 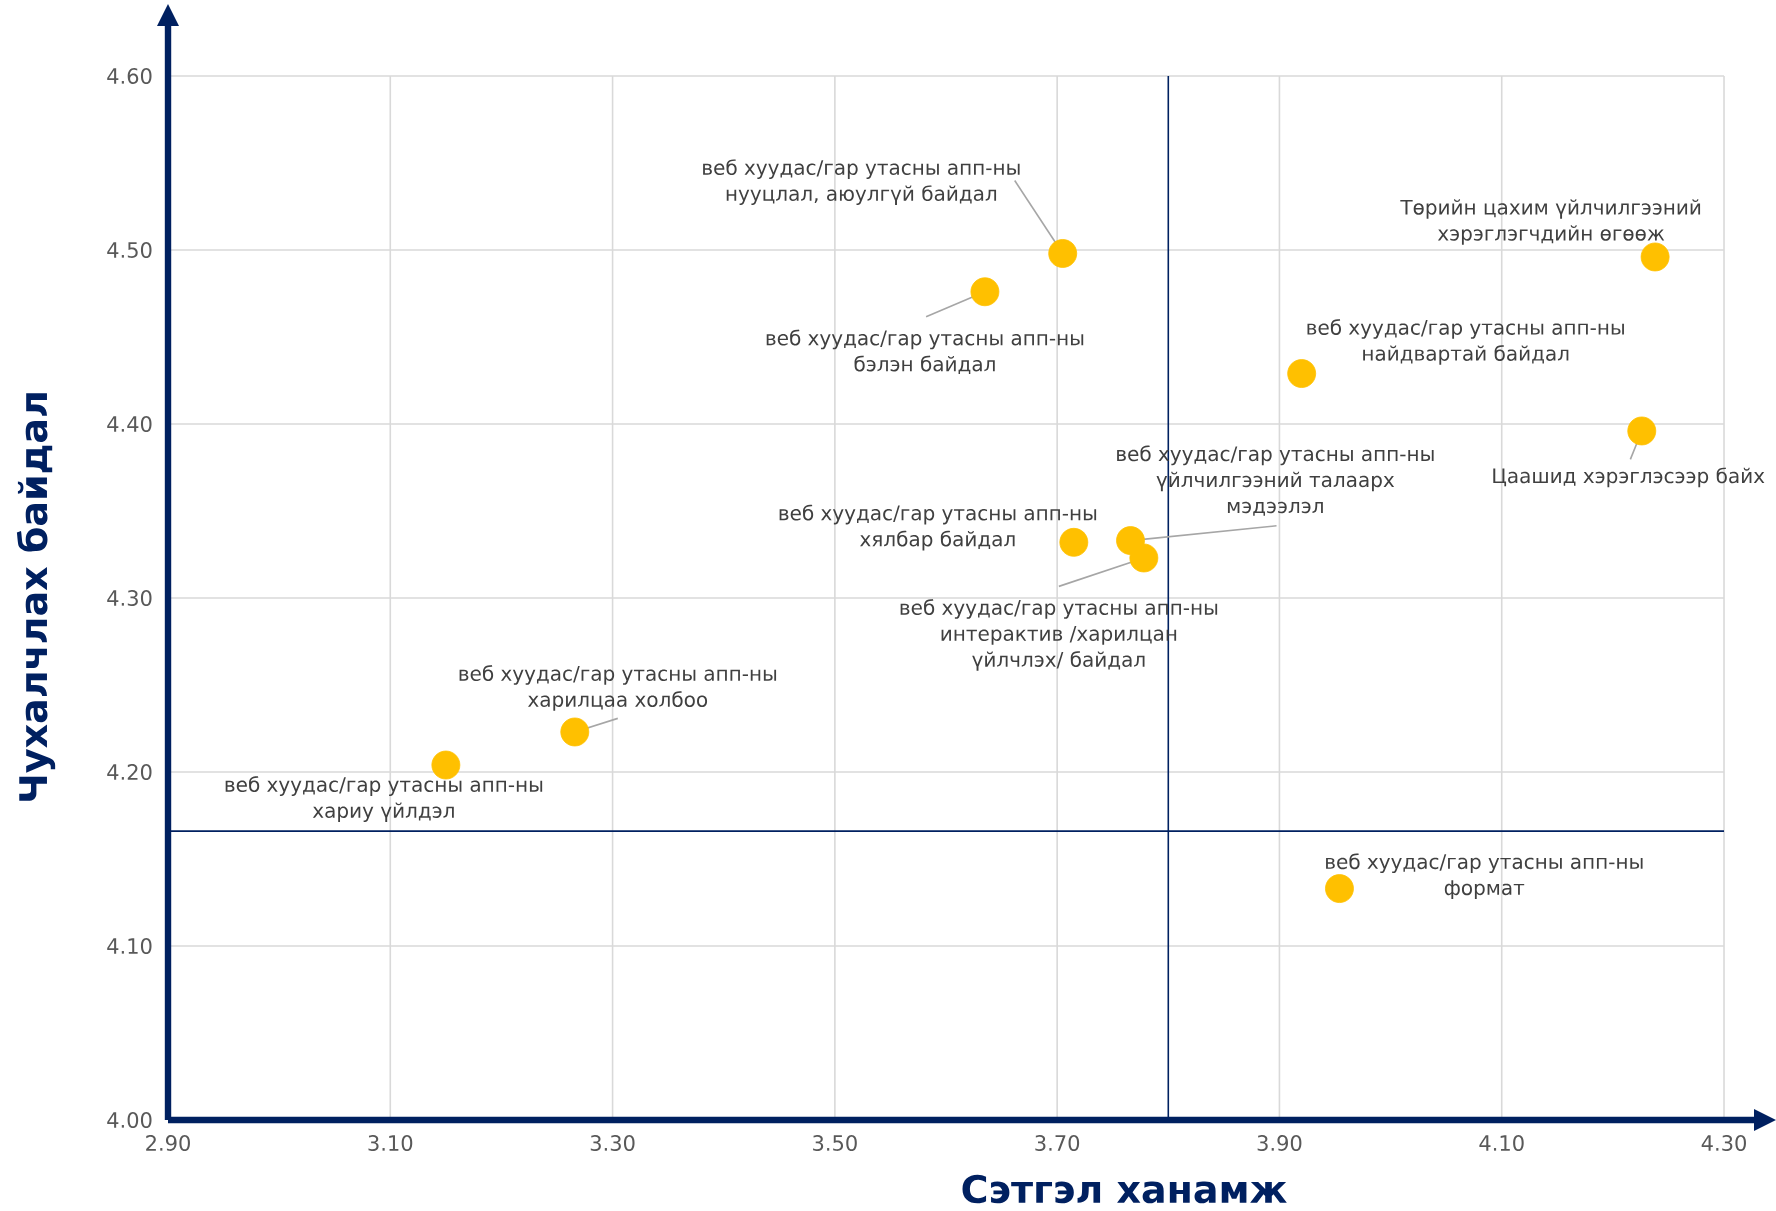 What do you see at coordinates (1465, 342) in the screenshot?
I see `annotation: веб хуудас/гар утасны апп-ны найдвартай байдал` at bounding box center [1465, 342].